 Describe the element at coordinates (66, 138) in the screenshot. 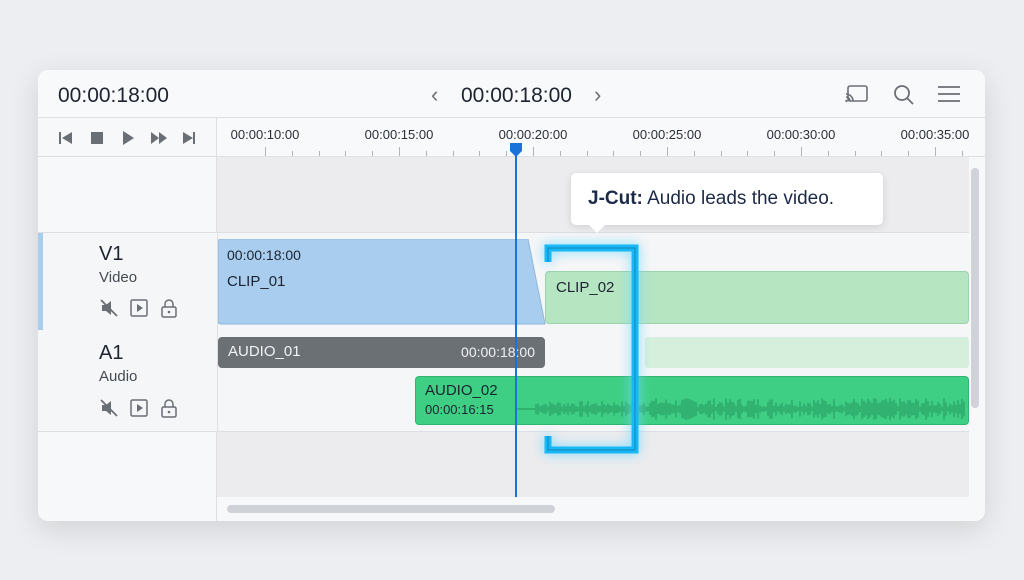

I see `skip-start-icon` at that location.